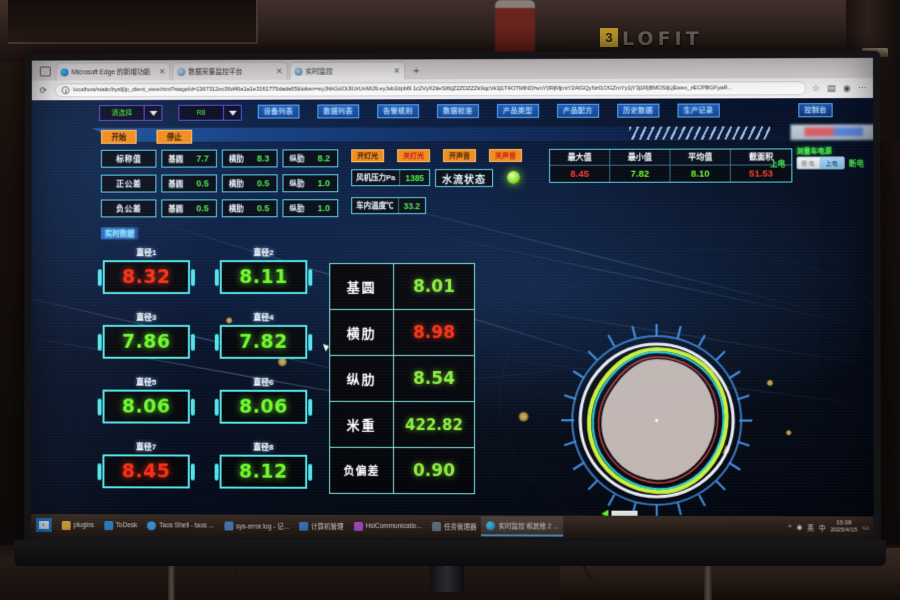 The image size is (900, 600). What do you see at coordinates (133, 22) in the screenshot?
I see `wall-inset` at bounding box center [133, 22].